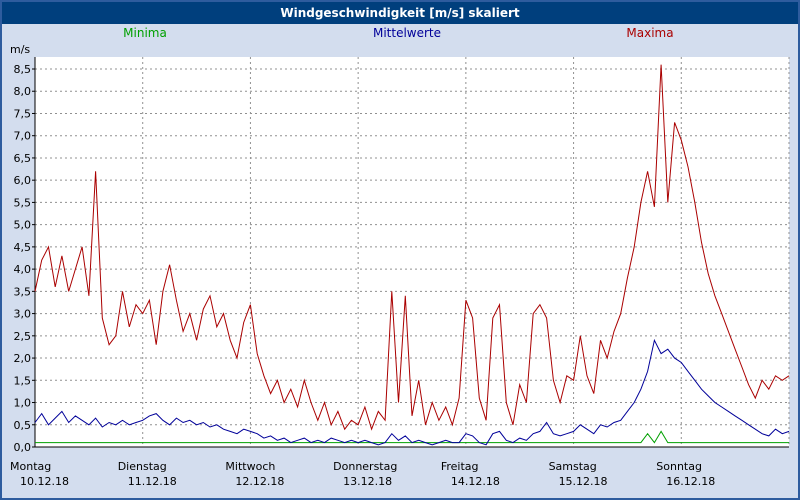 The image size is (800, 500). What do you see at coordinates (20, 49) in the screenshot?
I see `y-axis-unit-label: m/s` at bounding box center [20, 49].